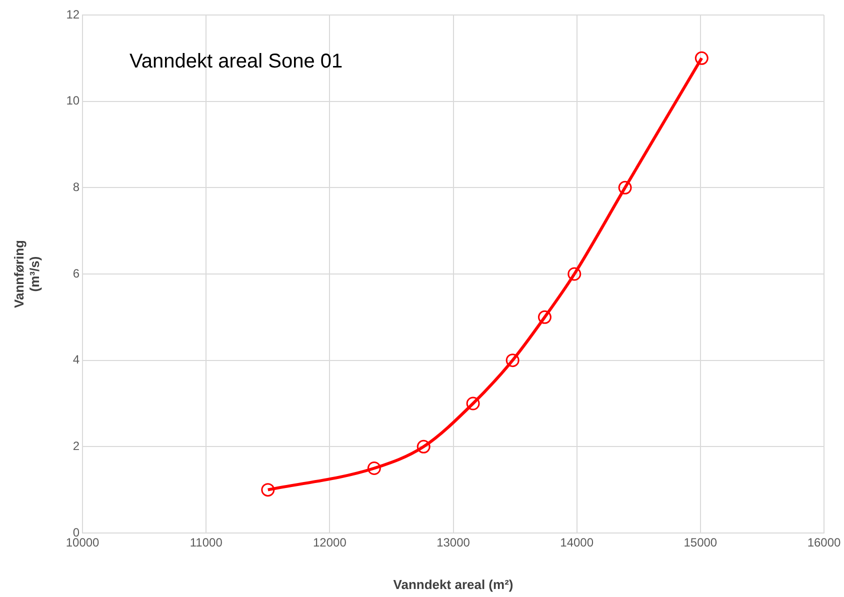  Describe the element at coordinates (701, 543) in the screenshot. I see `x-tick-label: 15000` at that location.